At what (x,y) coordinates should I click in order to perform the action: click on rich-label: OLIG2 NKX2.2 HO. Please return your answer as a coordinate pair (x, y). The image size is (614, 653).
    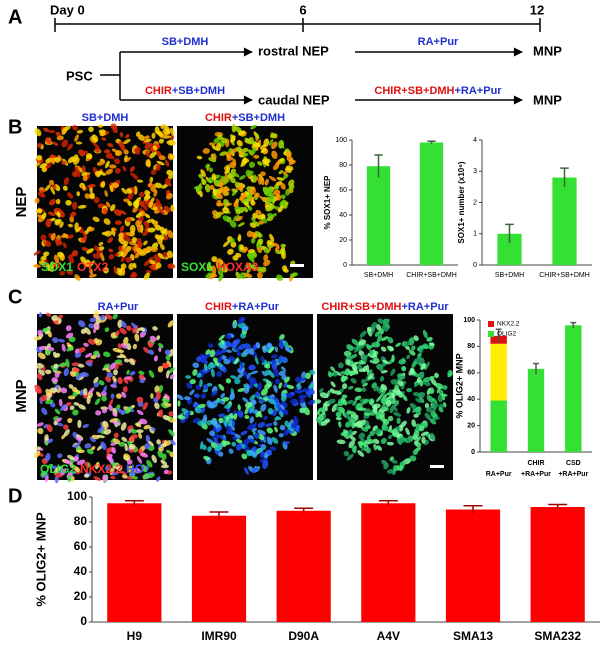
    Looking at the image, I should click on (92, 469).